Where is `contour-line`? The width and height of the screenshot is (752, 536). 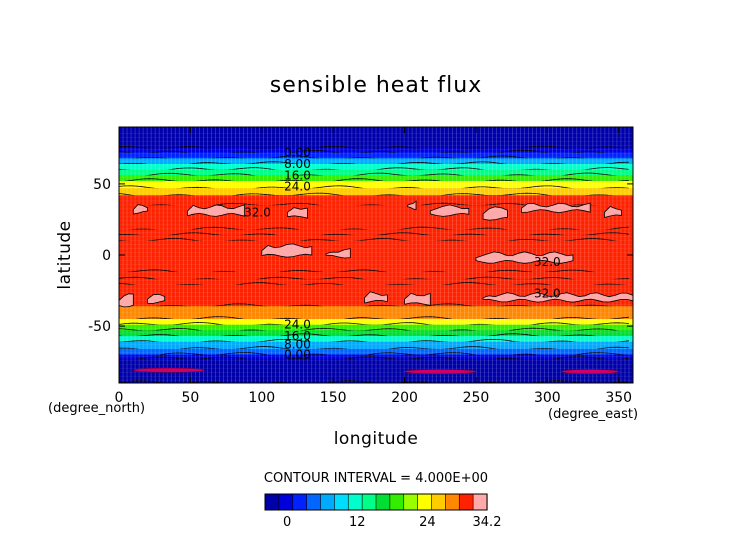
contour-line is located at coordinates (374, 330).